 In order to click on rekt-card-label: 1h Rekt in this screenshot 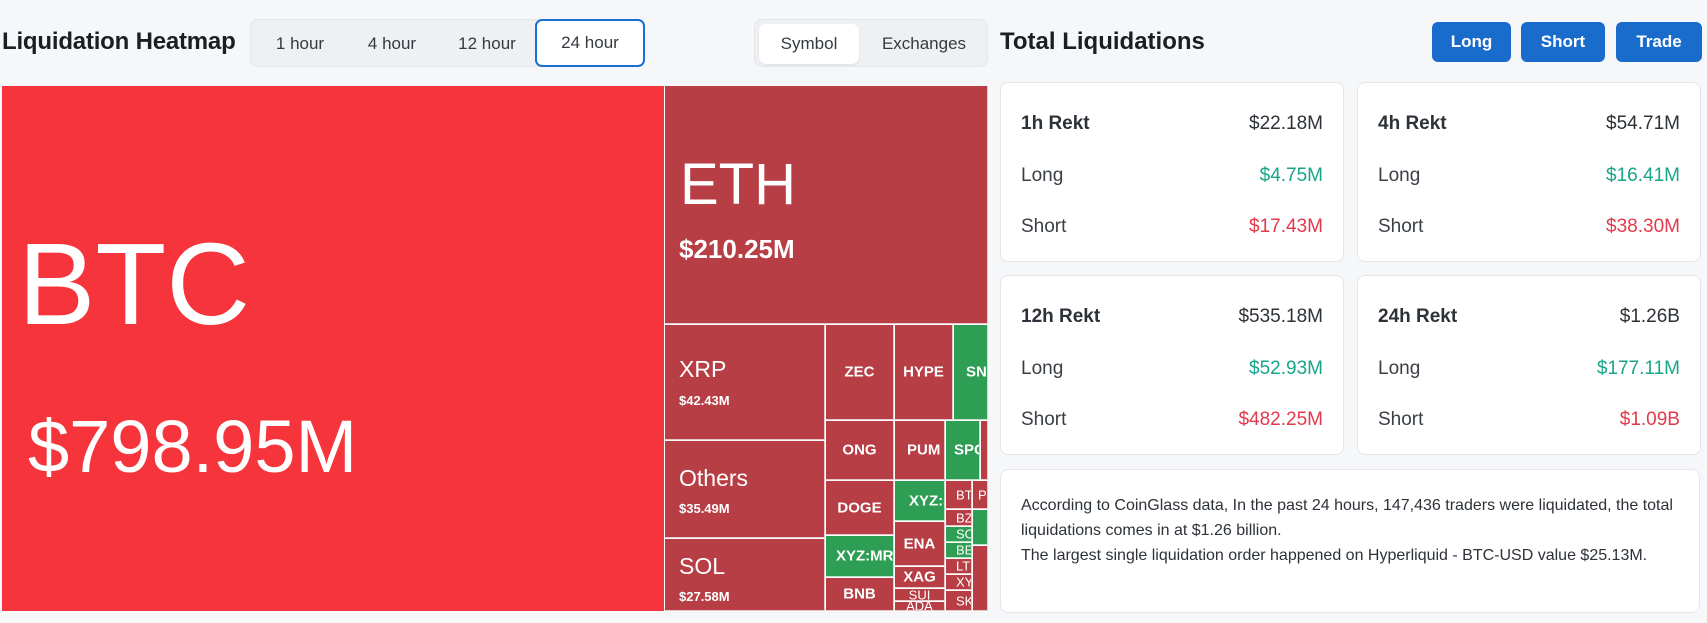, I will do `click(1055, 123)`.